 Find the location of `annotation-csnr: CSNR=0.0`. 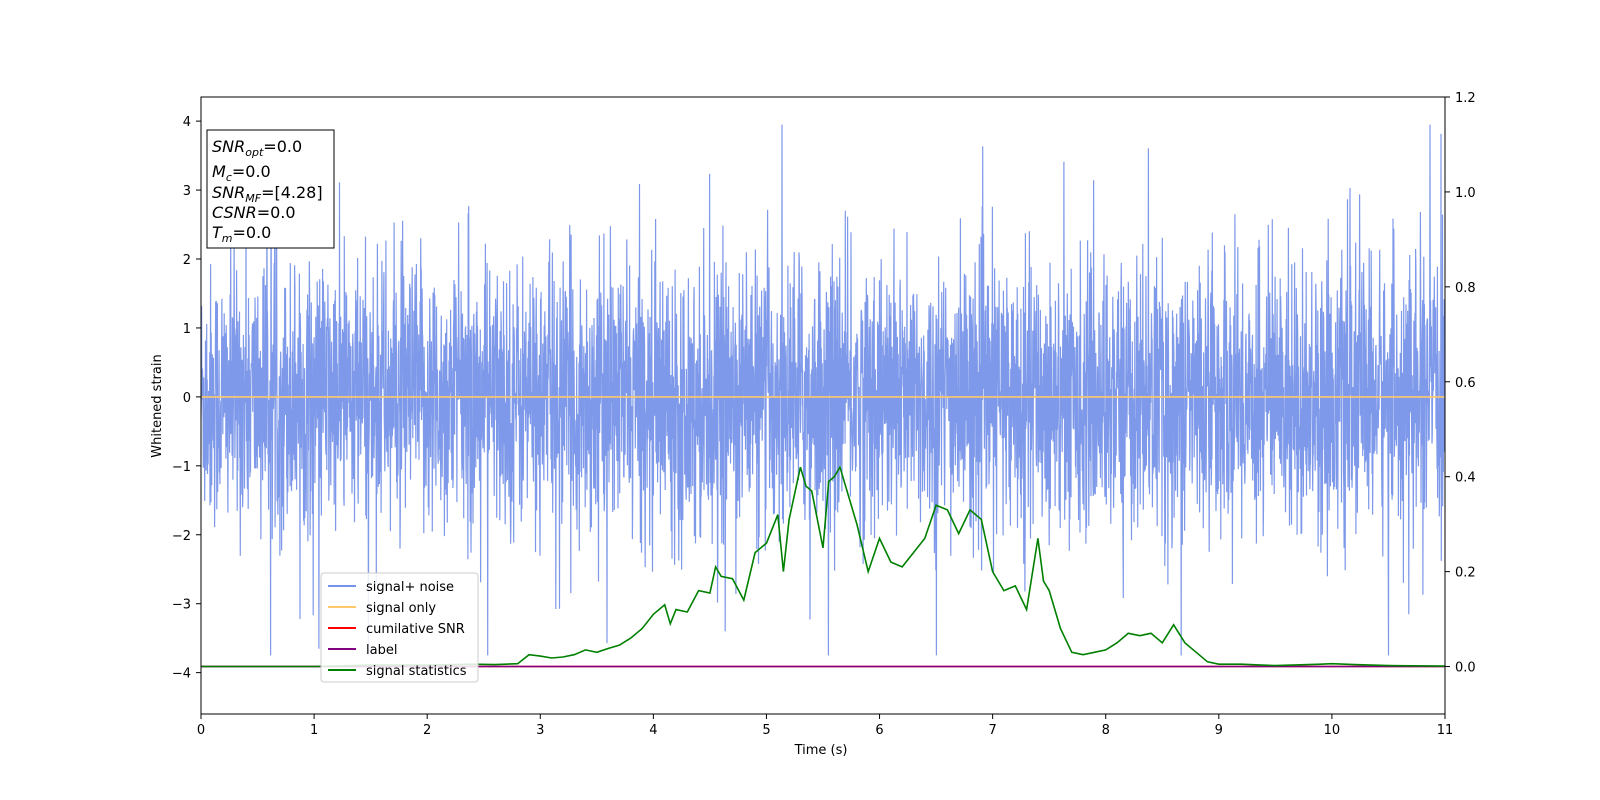

annotation-csnr: CSNR=0.0 is located at coordinates (254, 212).